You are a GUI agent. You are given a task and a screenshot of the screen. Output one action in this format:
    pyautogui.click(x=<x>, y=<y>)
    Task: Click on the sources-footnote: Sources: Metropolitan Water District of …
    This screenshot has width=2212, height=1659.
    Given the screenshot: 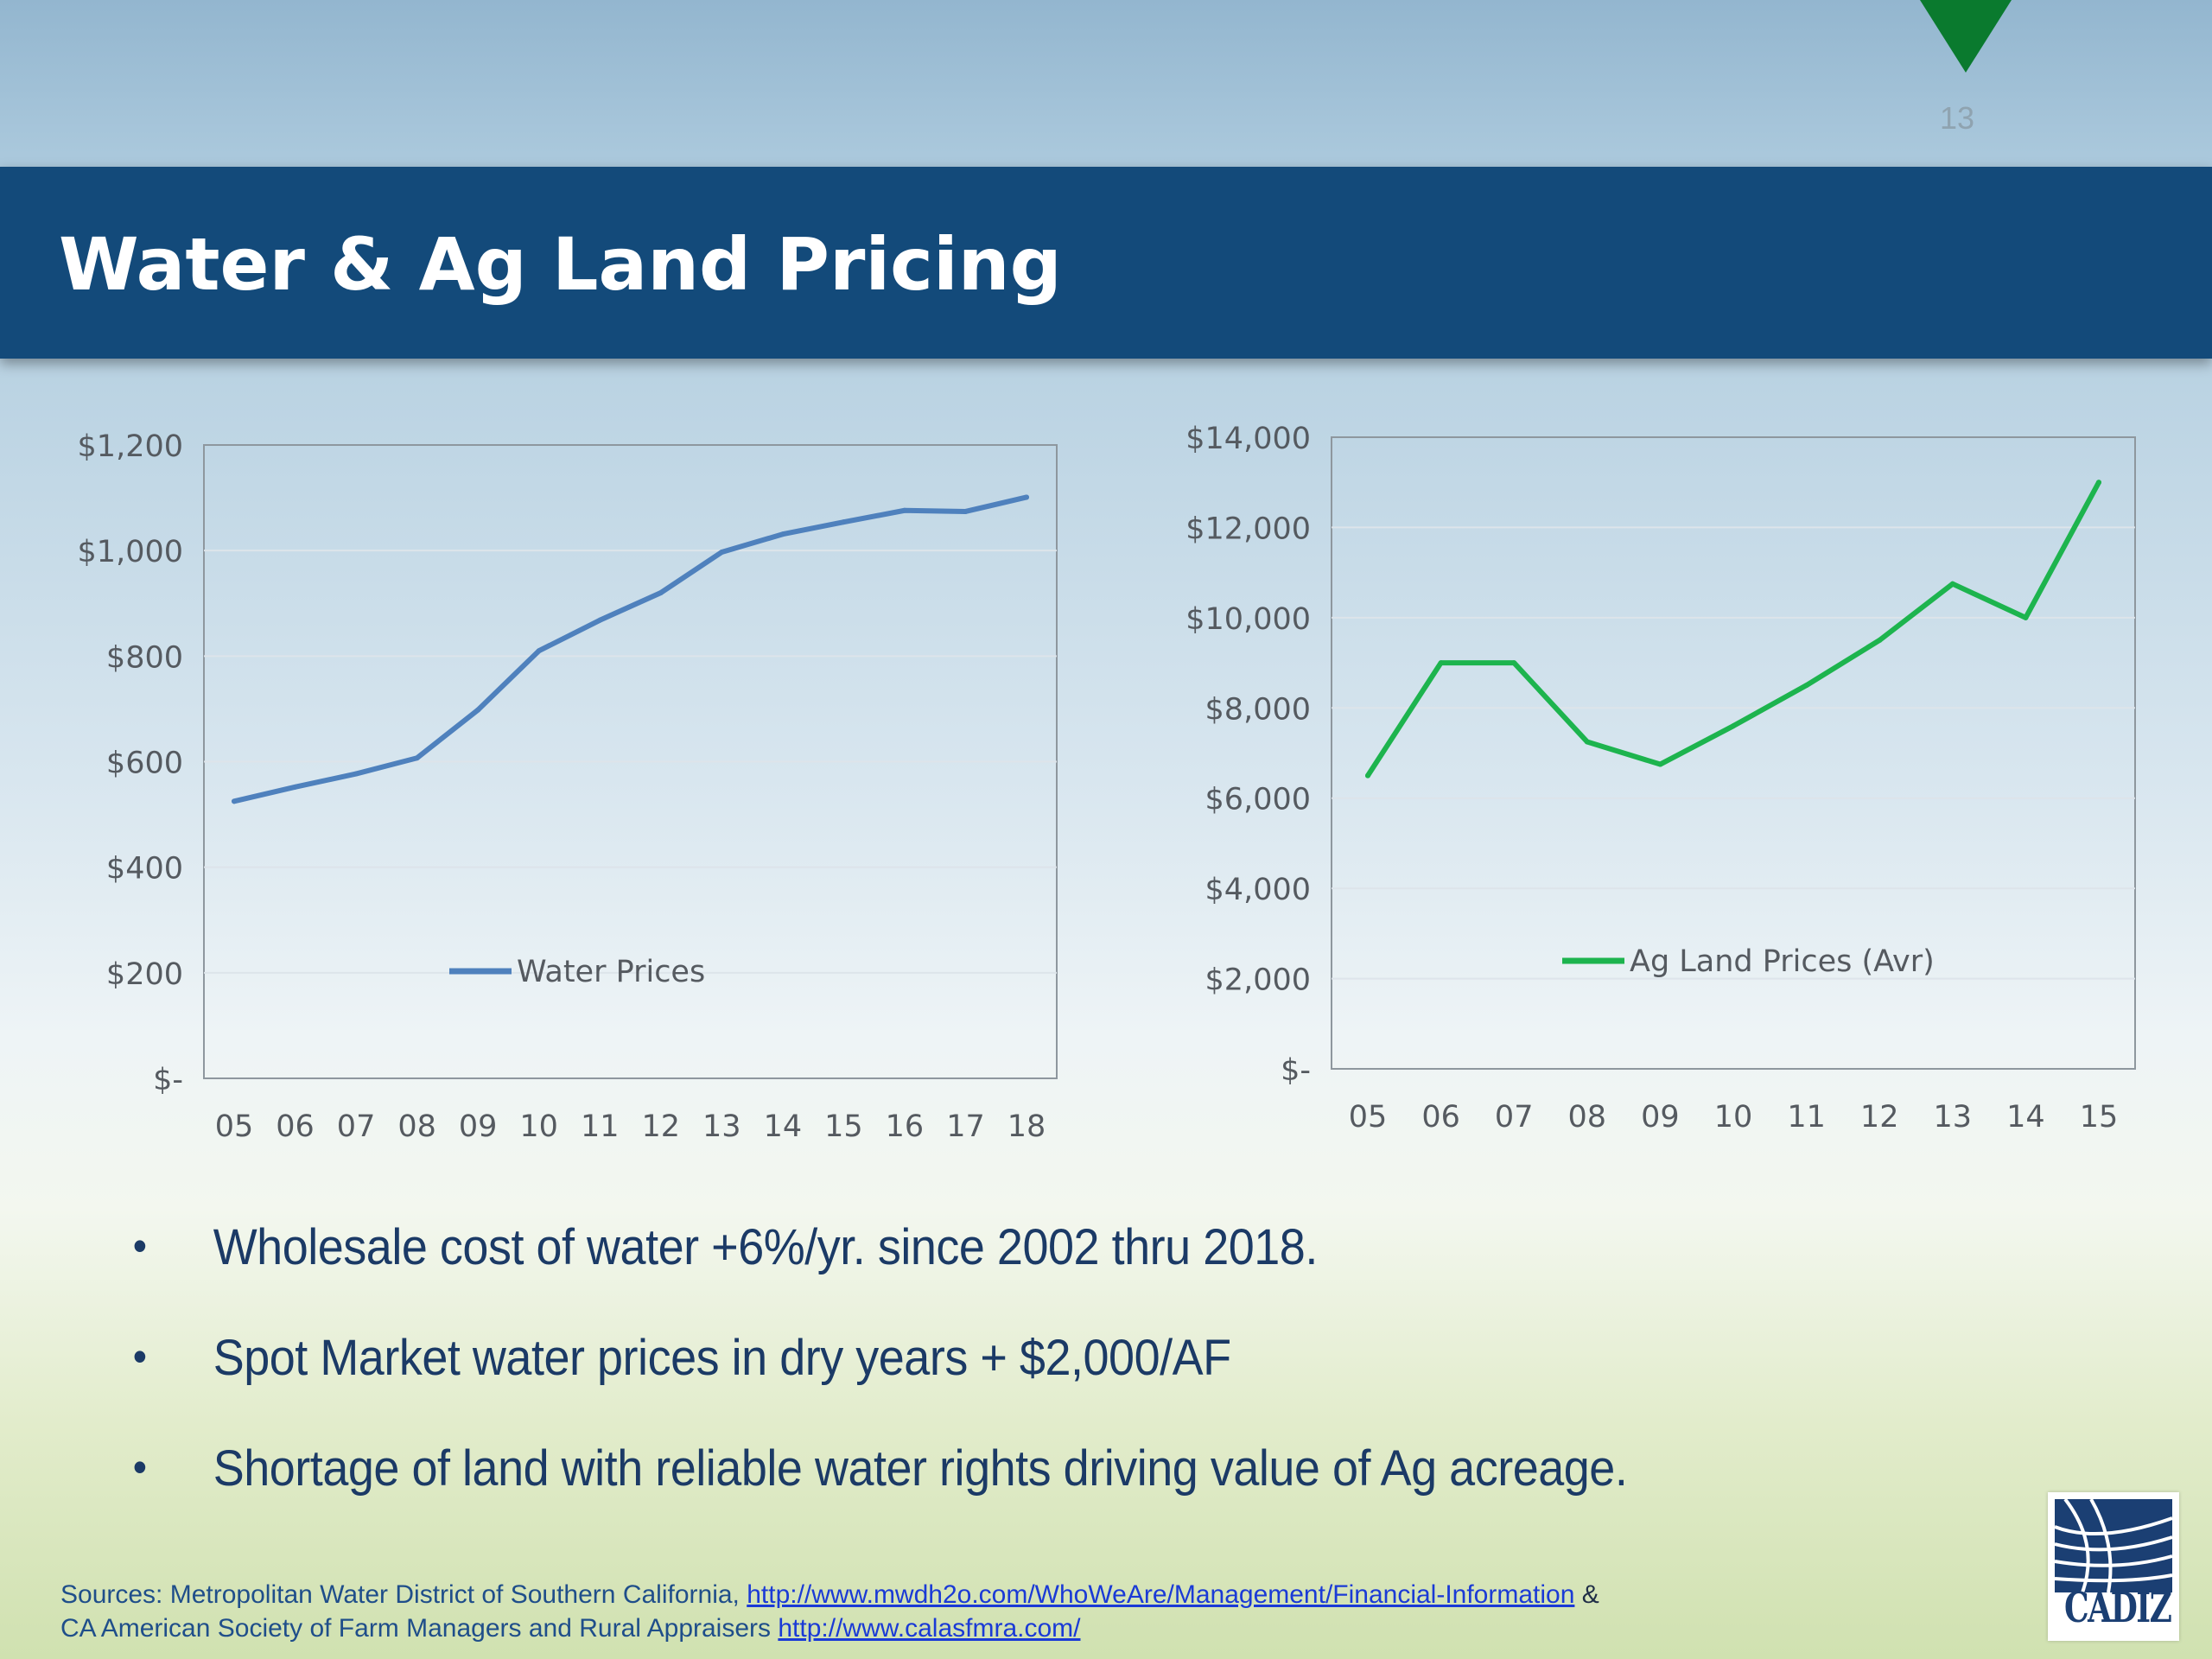 What is the action you would take?
    pyautogui.click(x=829, y=1611)
    